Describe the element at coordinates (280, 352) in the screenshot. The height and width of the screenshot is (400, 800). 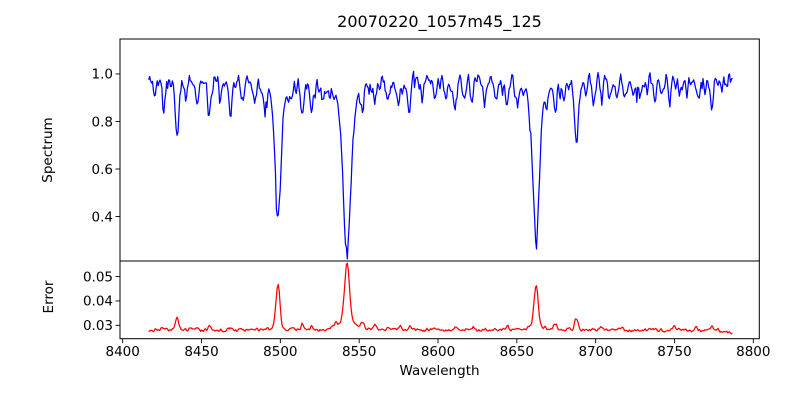
I see `x-tick-label: 8500` at that location.